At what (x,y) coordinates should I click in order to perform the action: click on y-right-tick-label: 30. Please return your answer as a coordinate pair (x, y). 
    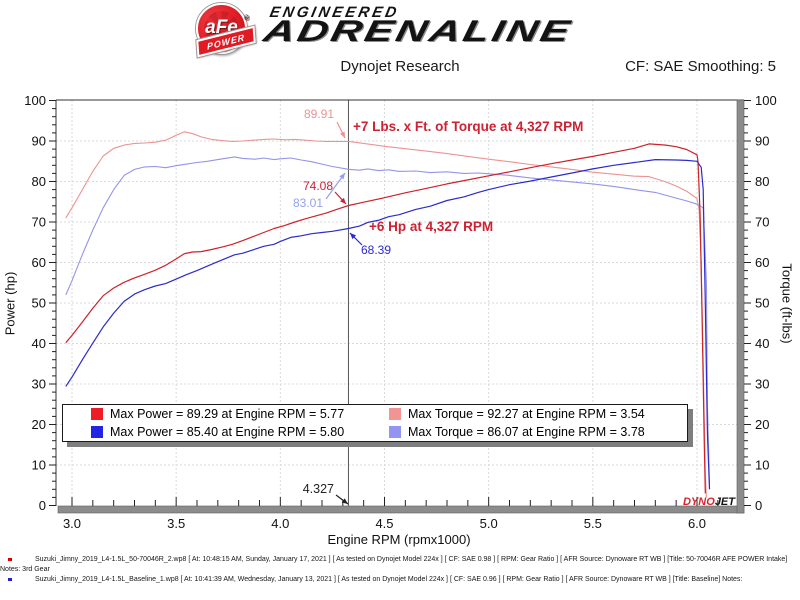
    Looking at the image, I should click on (762, 384).